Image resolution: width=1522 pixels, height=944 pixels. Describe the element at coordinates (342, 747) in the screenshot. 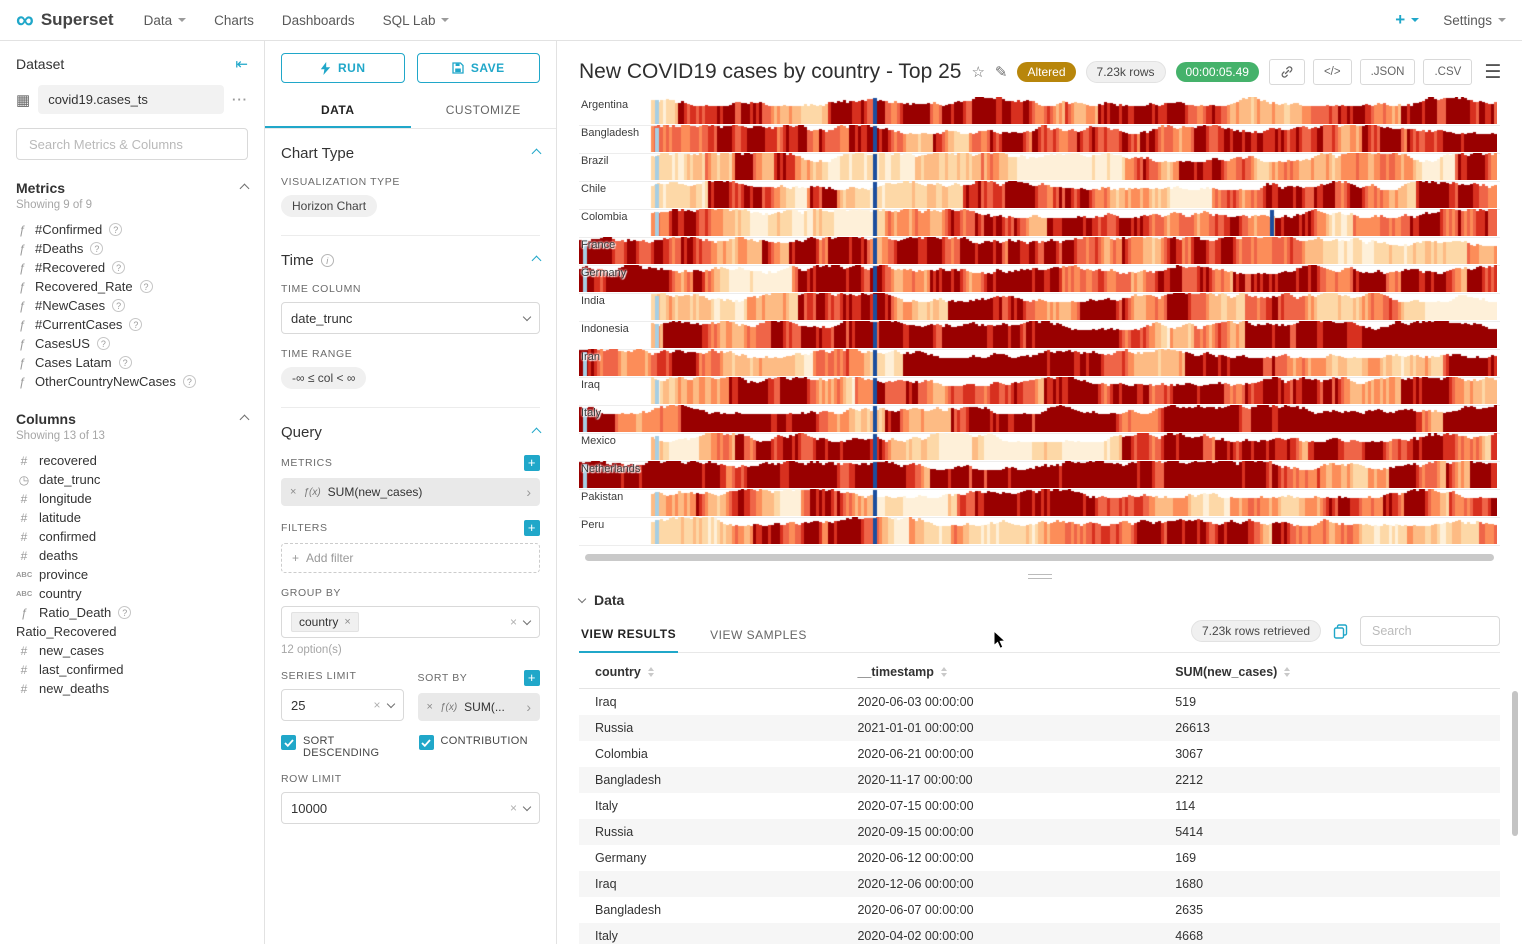

I see `sort-descending-checkbox: SORT DESCENDING` at that location.